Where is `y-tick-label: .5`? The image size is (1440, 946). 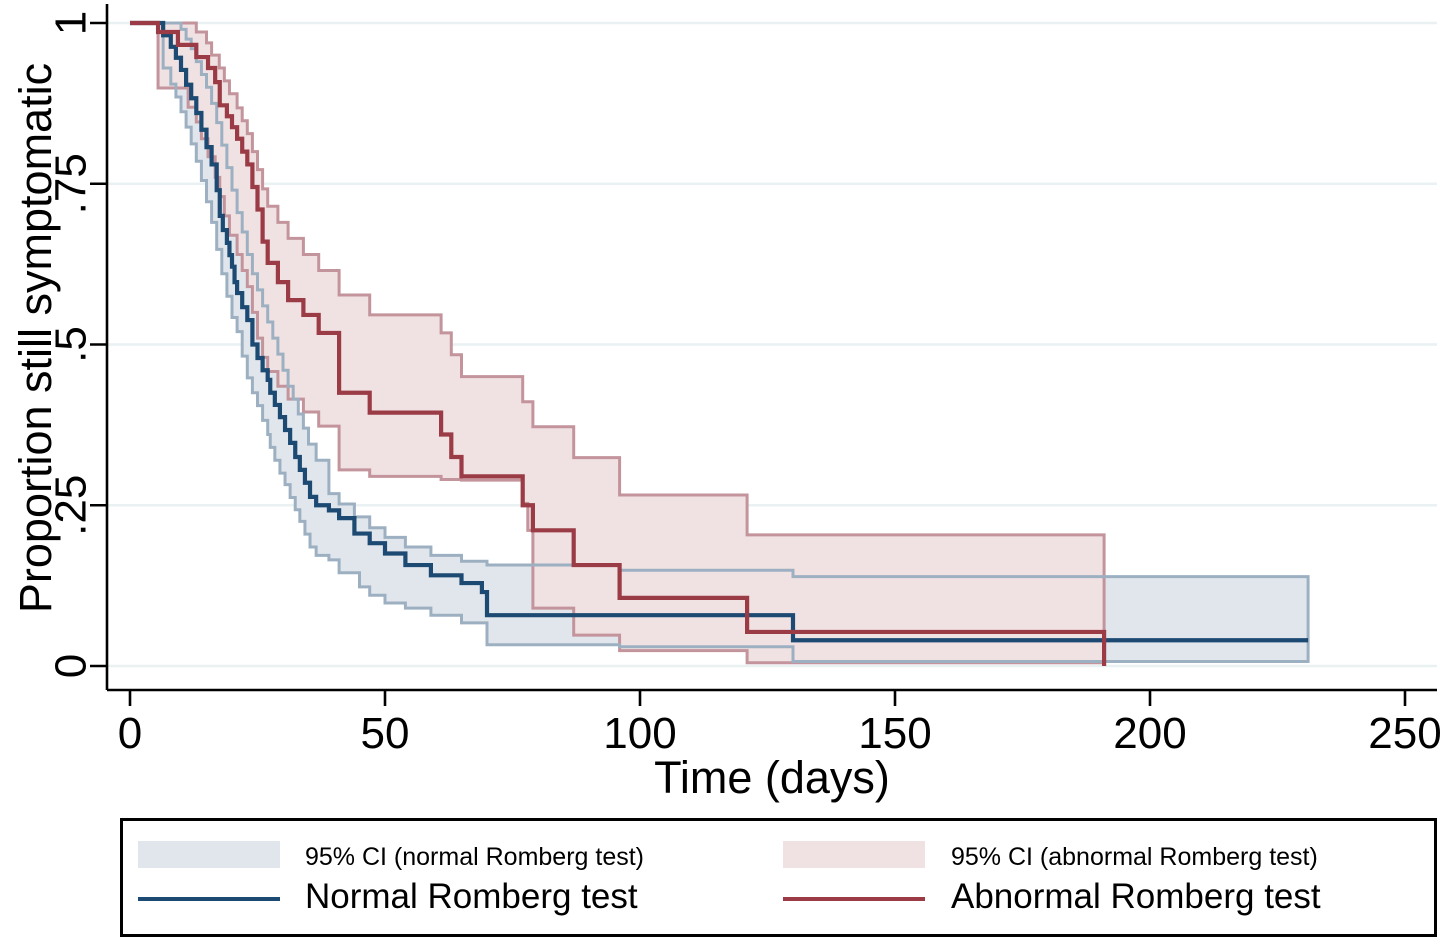 y-tick-label: .5 is located at coordinates (71, 344).